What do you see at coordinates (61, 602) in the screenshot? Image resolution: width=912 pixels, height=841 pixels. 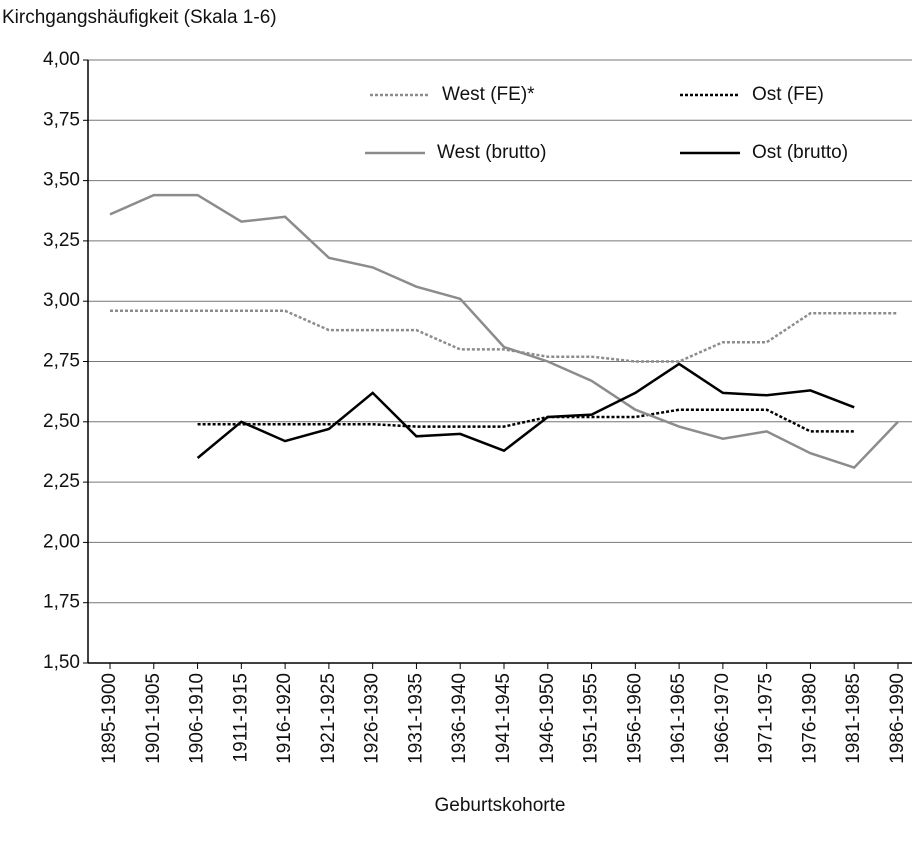 I see `y-tick-label: 1,75` at bounding box center [61, 602].